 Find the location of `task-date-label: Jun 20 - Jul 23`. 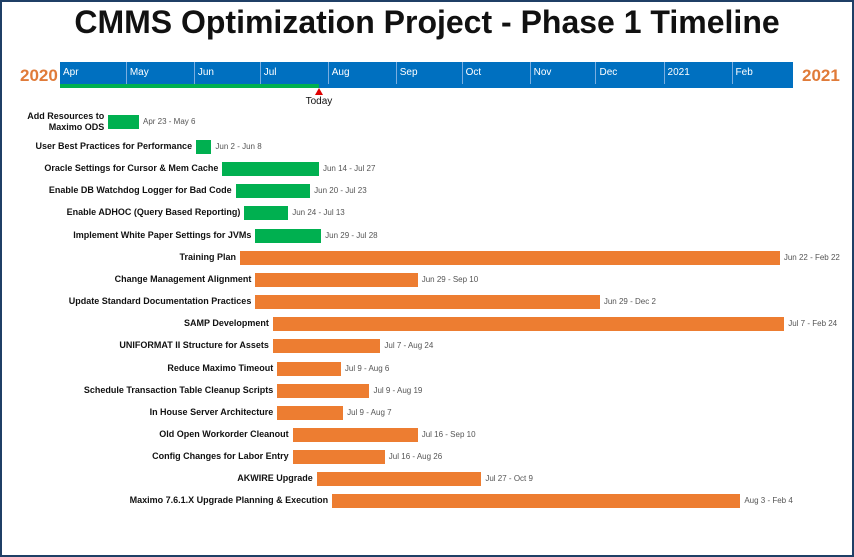

task-date-label: Jun 20 - Jul 23 is located at coordinates (340, 191).